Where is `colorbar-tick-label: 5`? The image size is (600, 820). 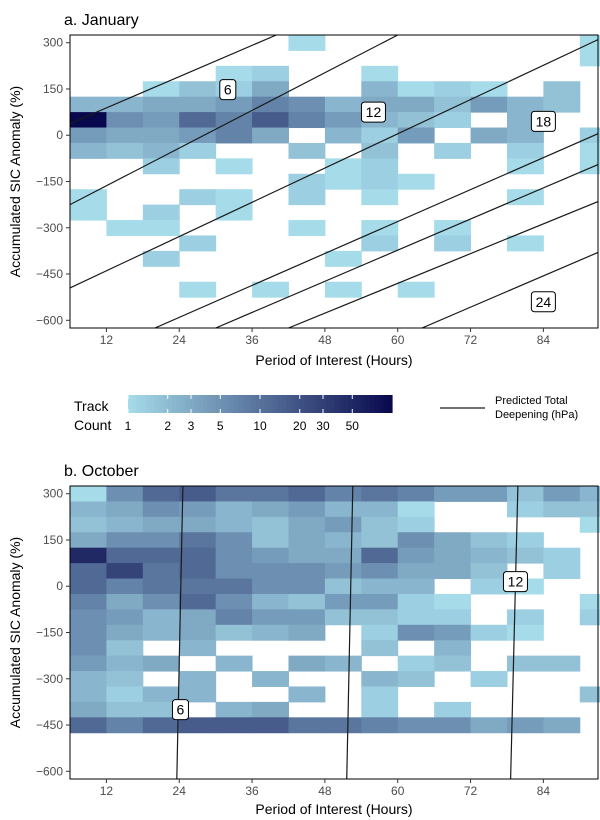
colorbar-tick-label: 5 is located at coordinates (220, 426).